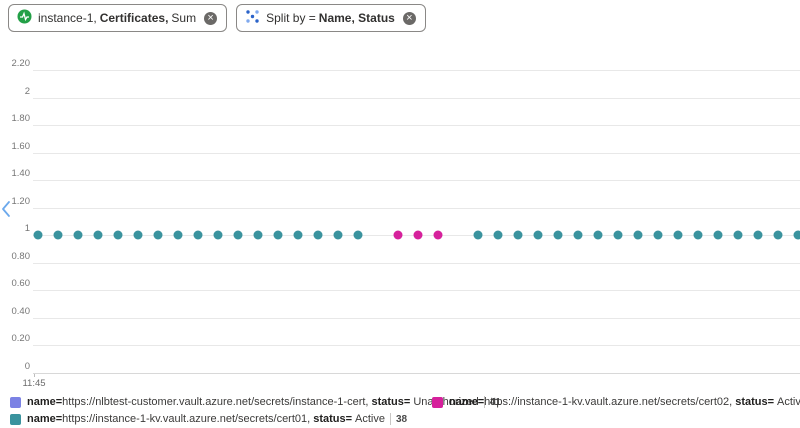 The height and width of the screenshot is (428, 800). What do you see at coordinates (34, 383) in the screenshot?
I see `x-axis-tick-label: 11:45` at bounding box center [34, 383].